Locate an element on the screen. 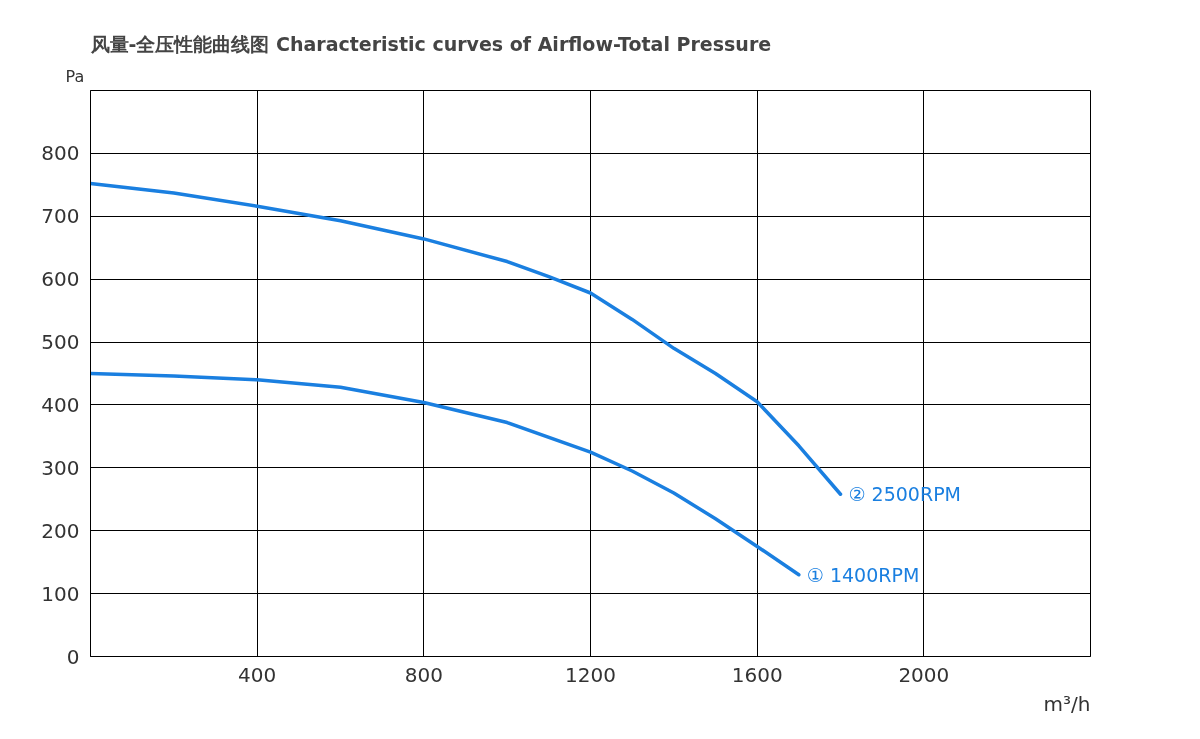 The width and height of the screenshot is (1200, 739). y-tick-label: 700 is located at coordinates (60, 216).